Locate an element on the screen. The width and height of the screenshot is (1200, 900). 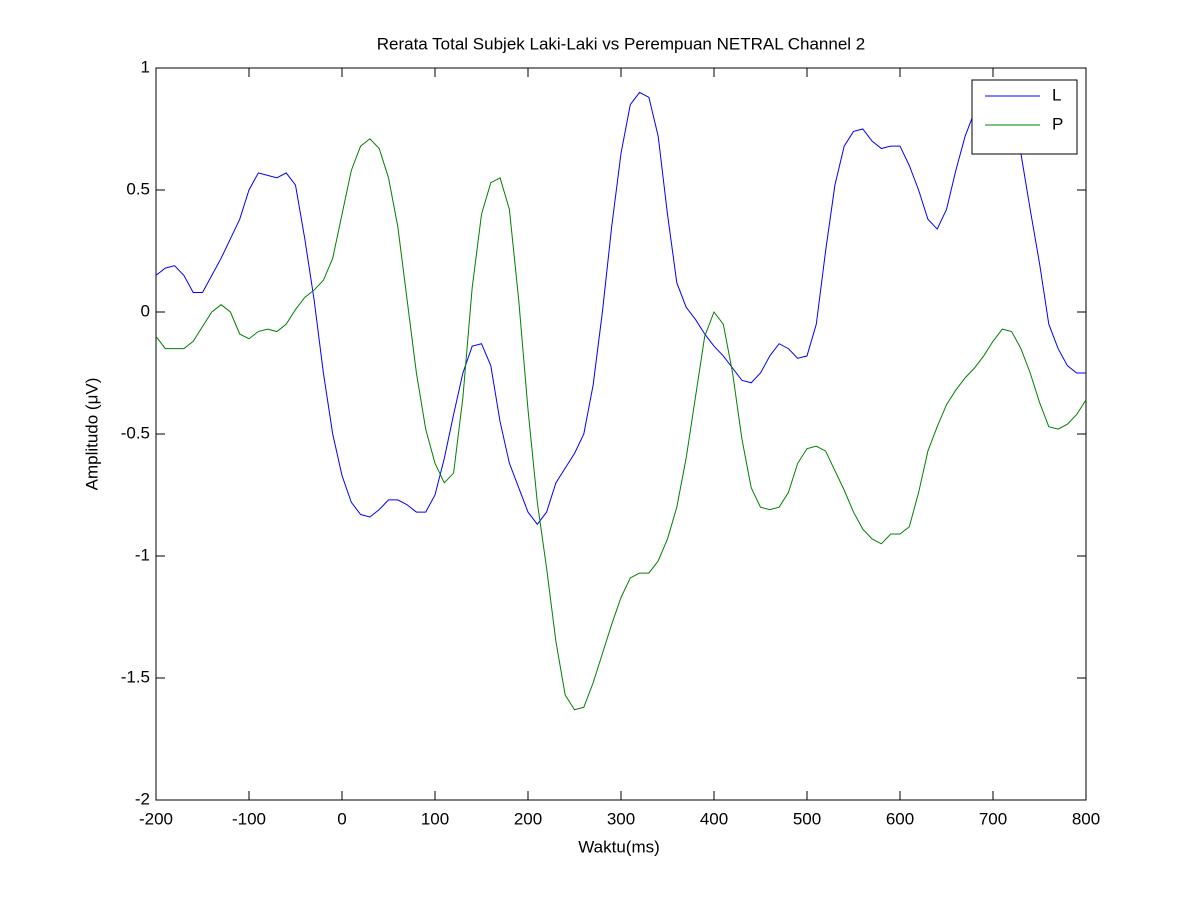
legend-box is located at coordinates (1024, 117).